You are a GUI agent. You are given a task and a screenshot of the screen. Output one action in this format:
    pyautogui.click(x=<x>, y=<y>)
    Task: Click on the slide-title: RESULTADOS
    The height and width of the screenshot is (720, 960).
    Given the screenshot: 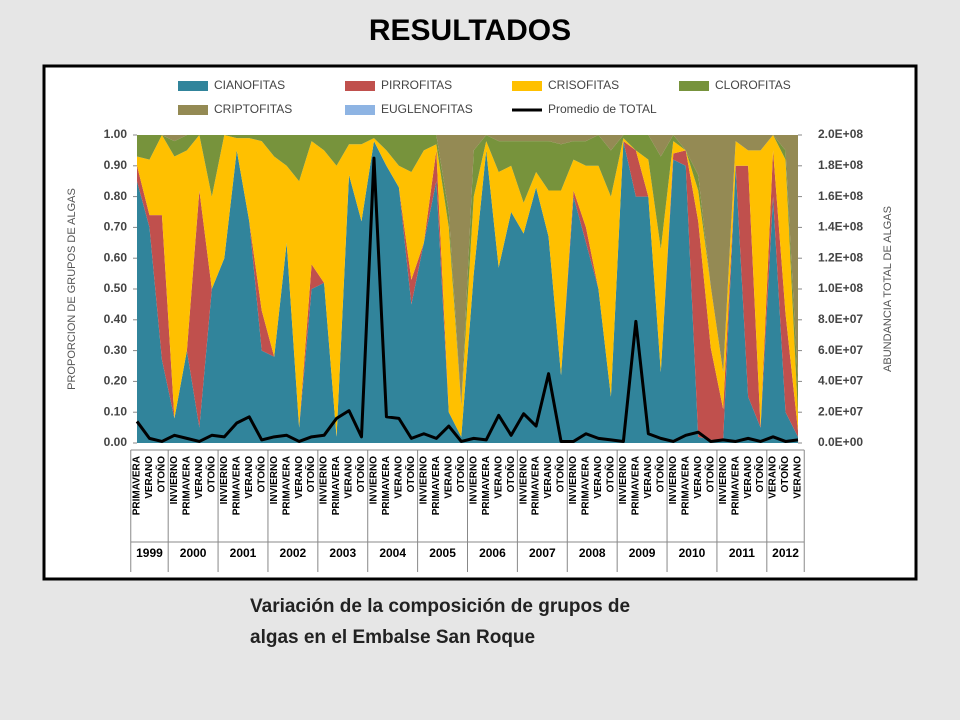 What is the action you would take?
    pyautogui.click(x=470, y=30)
    